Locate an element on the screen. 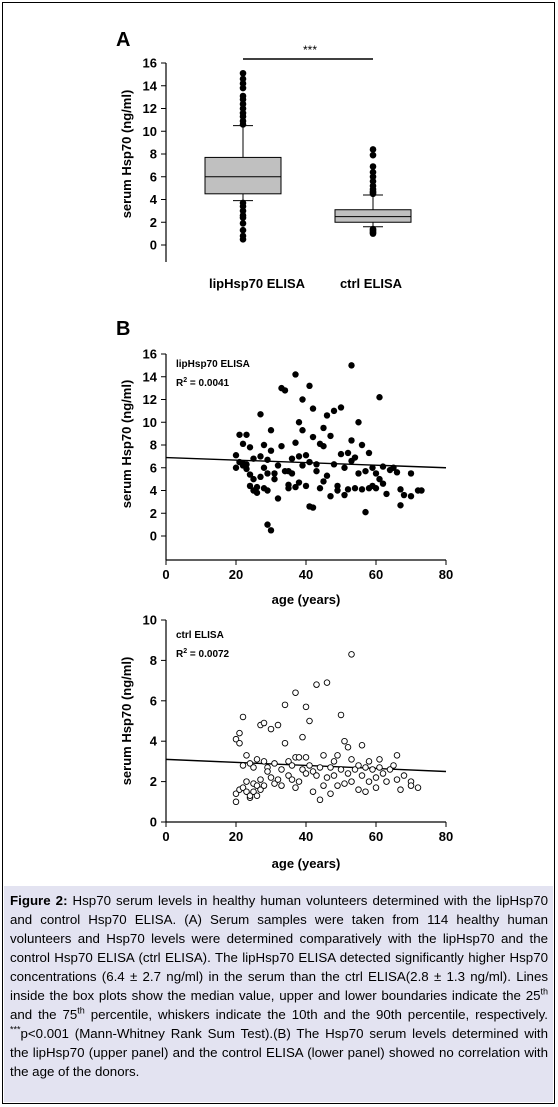  y-tick-label: 2 is located at coordinates (153, 781).